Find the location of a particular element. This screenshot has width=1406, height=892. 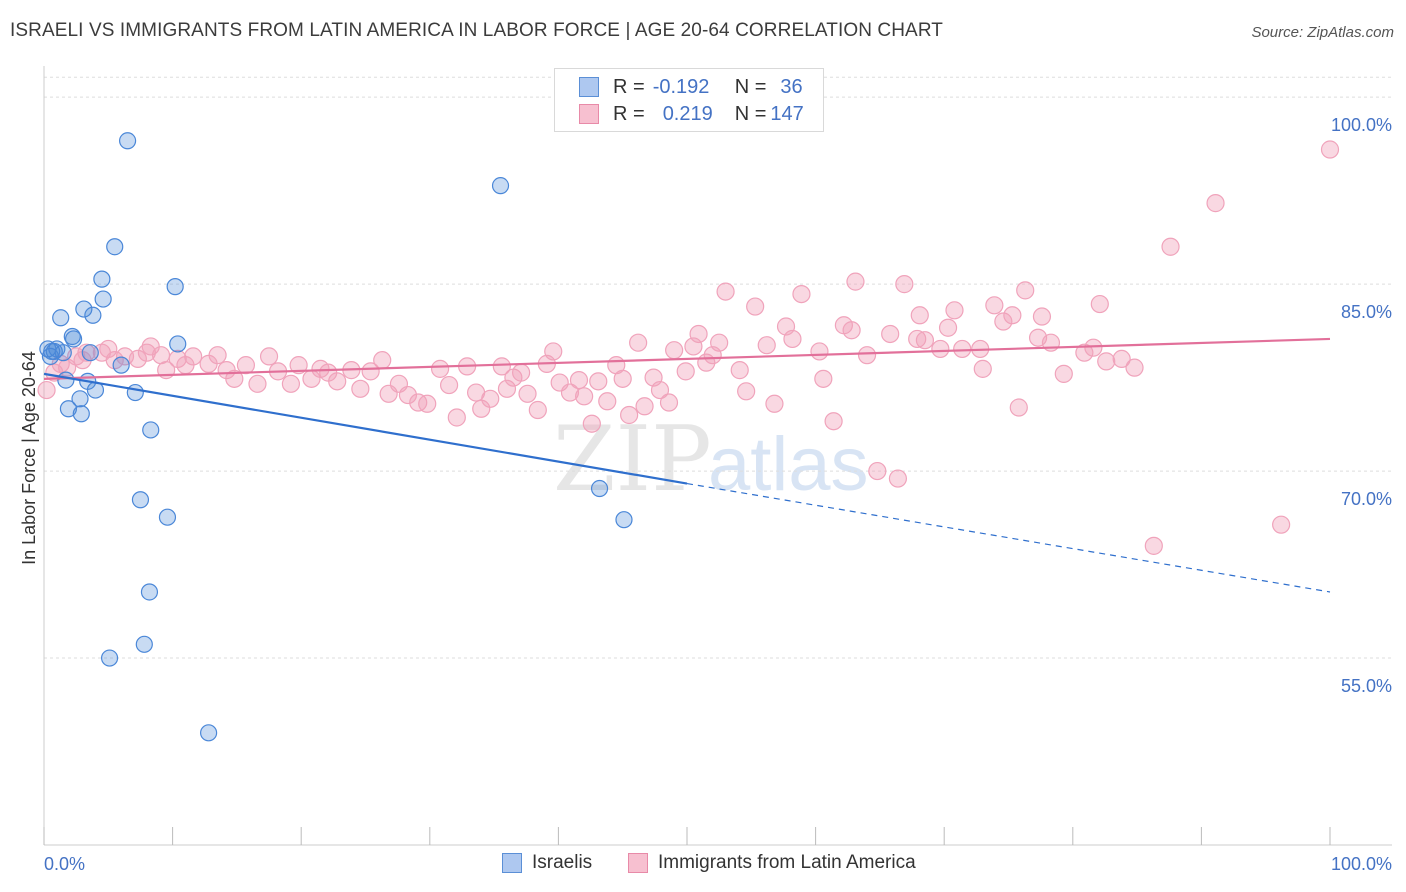

y-tick-label: 70.0% is located at coordinates (1366, 499).